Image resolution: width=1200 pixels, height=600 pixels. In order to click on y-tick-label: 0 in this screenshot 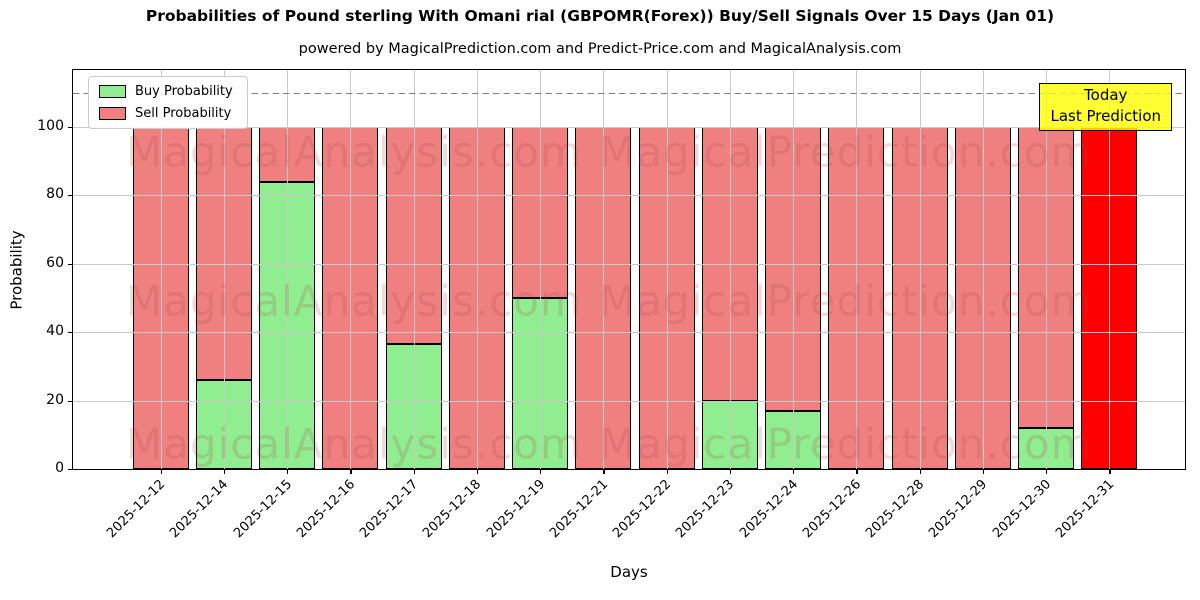, I will do `click(59, 468)`.